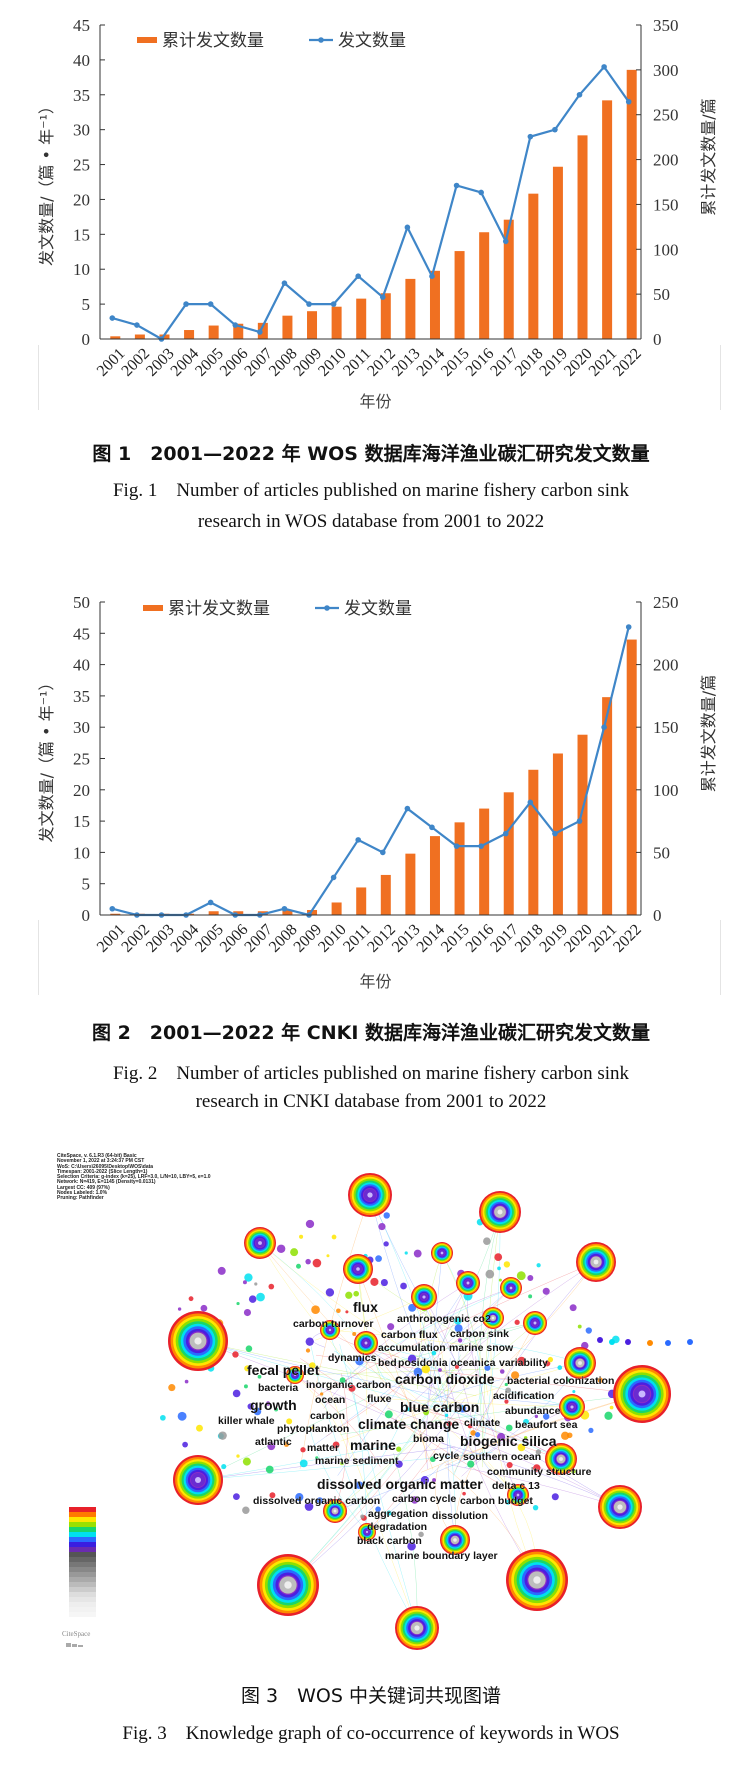  What do you see at coordinates (139, 336) in the screenshot?
I see `bar-2002` at bounding box center [139, 336].